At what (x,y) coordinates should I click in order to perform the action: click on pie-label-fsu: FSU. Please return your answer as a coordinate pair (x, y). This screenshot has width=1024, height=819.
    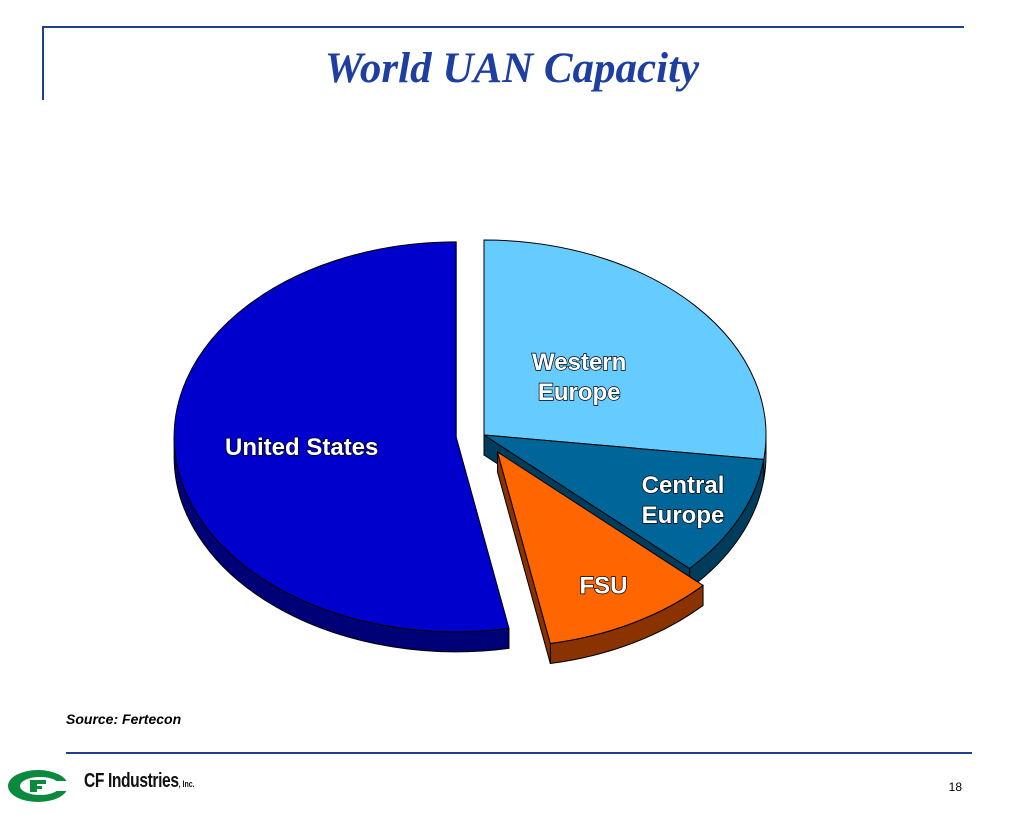
    Looking at the image, I should click on (603, 585).